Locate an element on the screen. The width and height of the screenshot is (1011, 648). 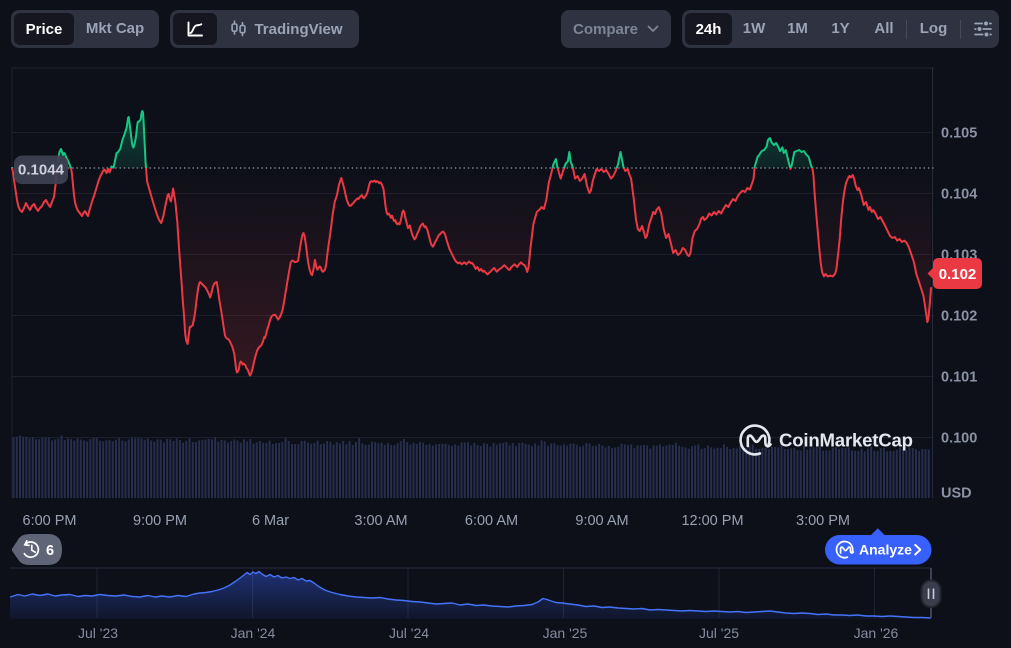
svg-text: USD is located at coordinates (956, 494).